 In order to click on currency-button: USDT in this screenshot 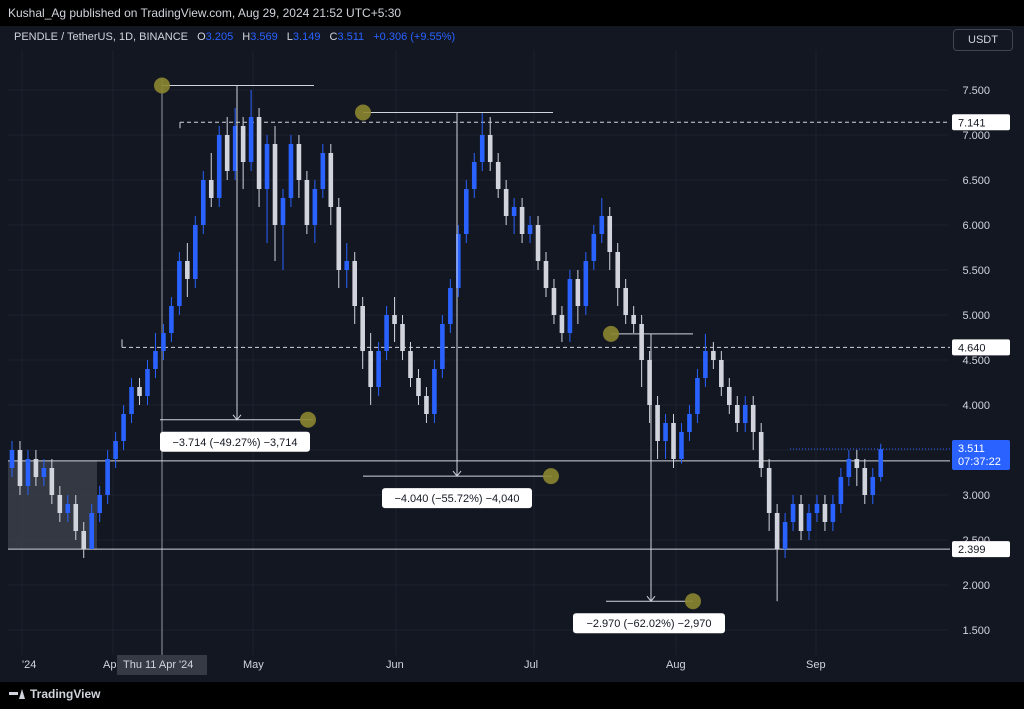, I will do `click(983, 40)`.